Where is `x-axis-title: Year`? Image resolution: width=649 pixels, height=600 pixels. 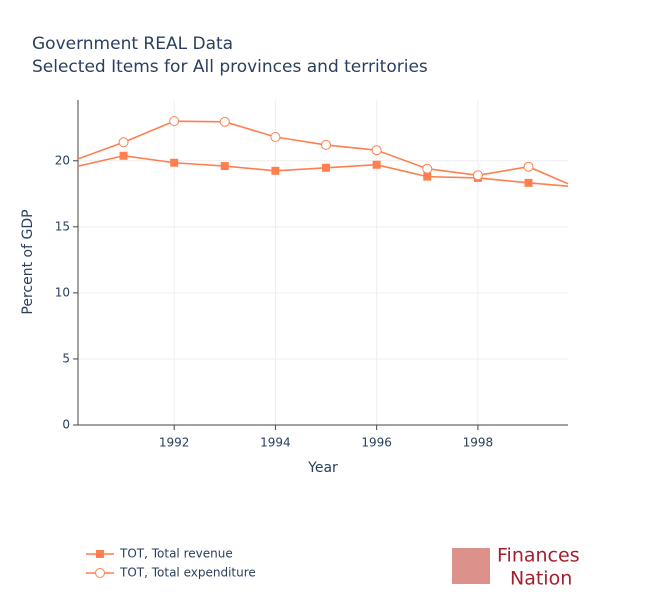
x-axis-title: Year is located at coordinates (322, 468).